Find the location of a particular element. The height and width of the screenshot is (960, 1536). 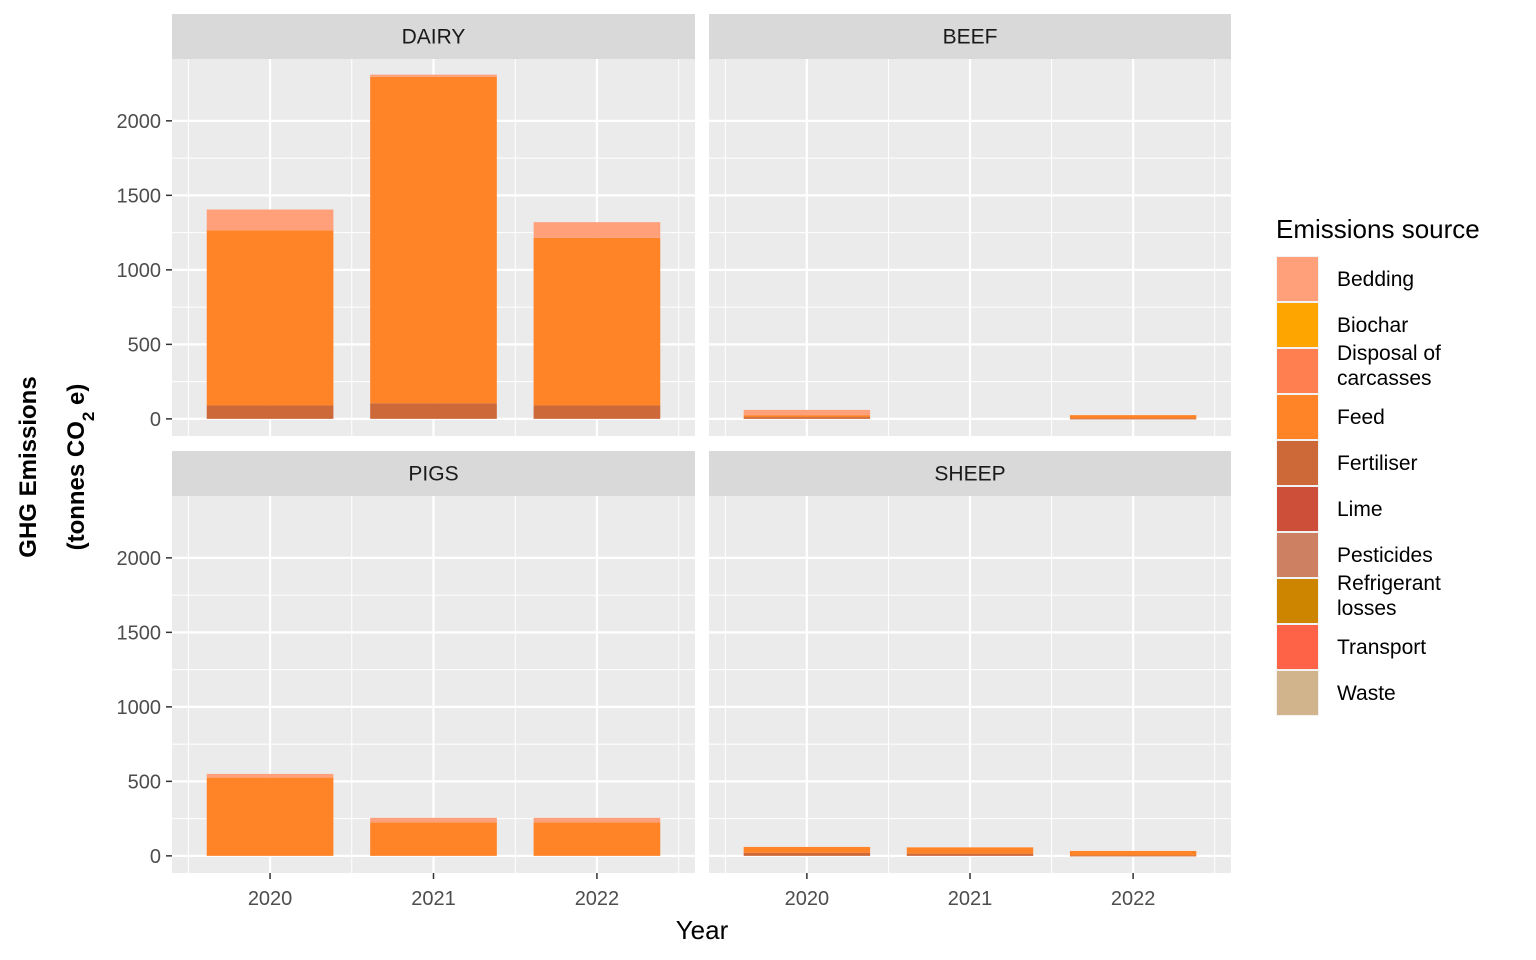

bar-pigs-2021-bedding is located at coordinates (433, 820).